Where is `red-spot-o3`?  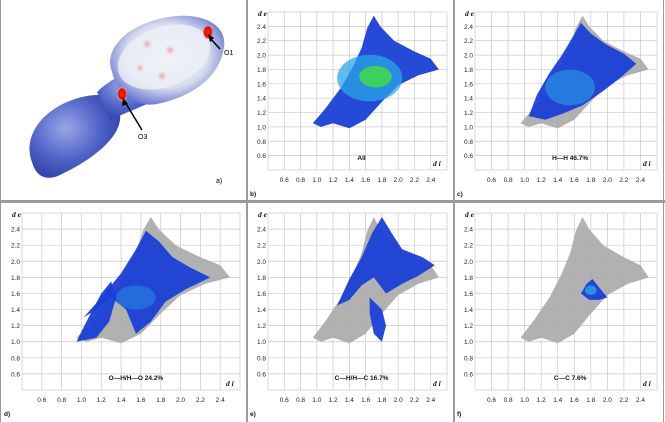
red-spot-o3 is located at coordinates (122, 94).